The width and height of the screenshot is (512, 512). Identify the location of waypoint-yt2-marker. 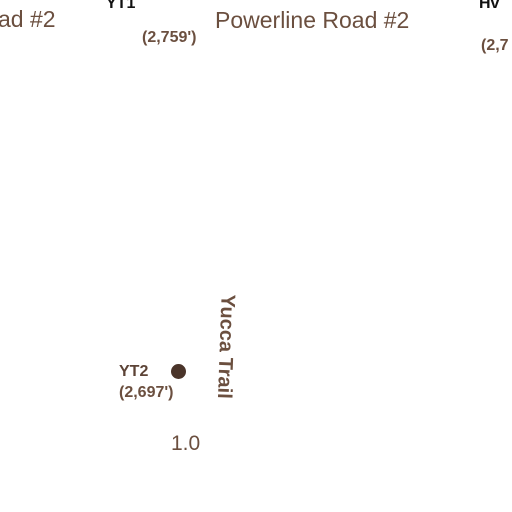
(178, 371).